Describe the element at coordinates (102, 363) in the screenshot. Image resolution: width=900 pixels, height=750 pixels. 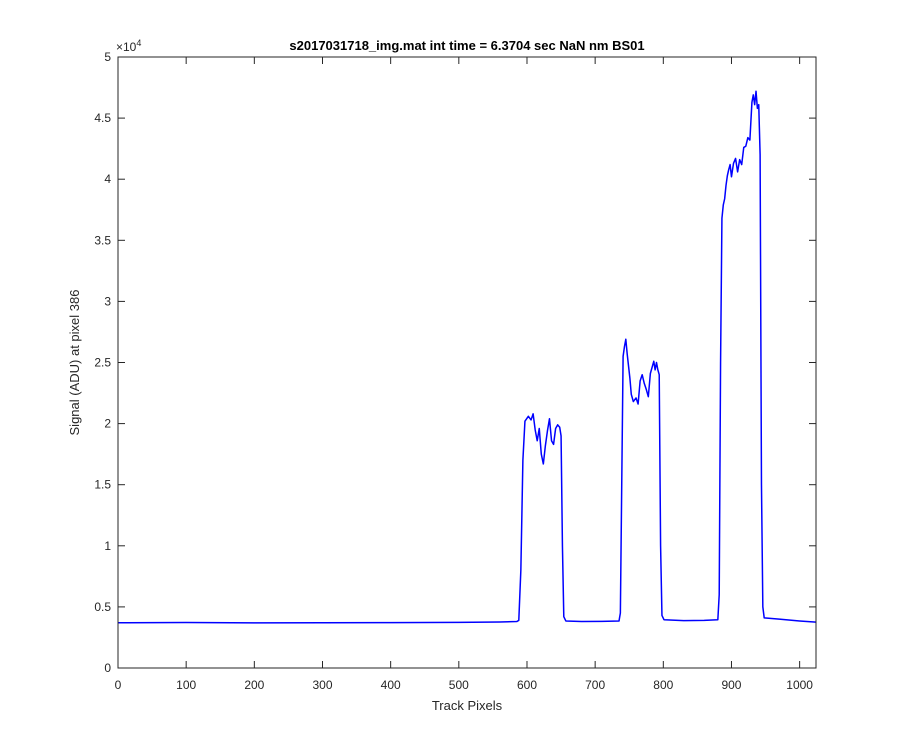
I see `y-tick-label: 2.5` at that location.